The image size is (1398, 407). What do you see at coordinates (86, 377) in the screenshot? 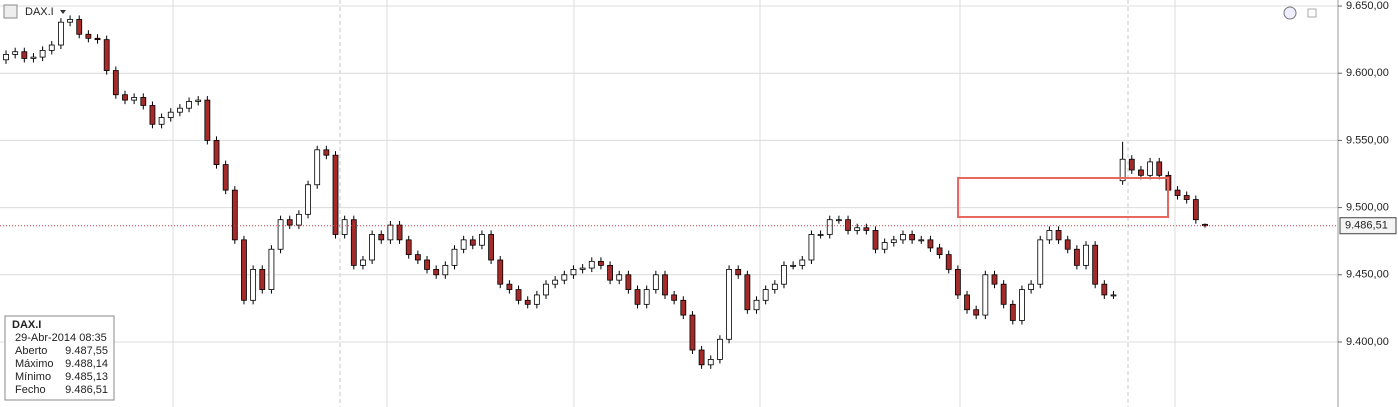
I see `info-value: 9.485,13` at bounding box center [86, 377].